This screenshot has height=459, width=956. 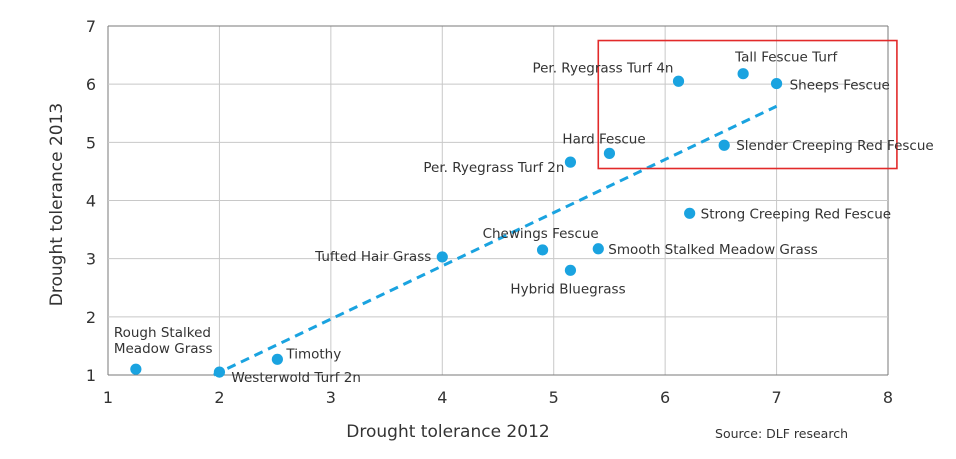 I want to click on highlight-box, so click(x=747, y=104).